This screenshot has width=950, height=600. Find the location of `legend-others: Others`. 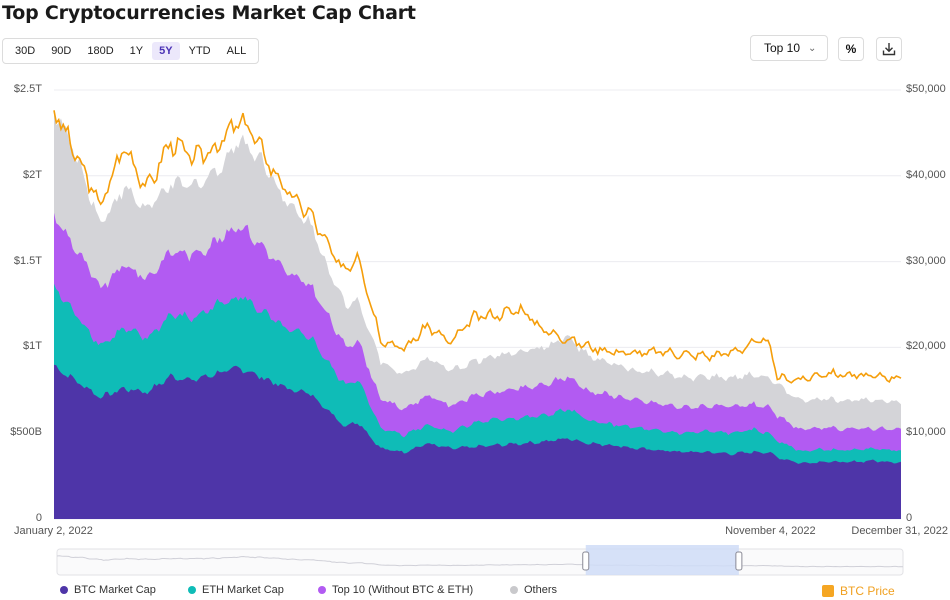

legend-others: Others is located at coordinates (533, 590).